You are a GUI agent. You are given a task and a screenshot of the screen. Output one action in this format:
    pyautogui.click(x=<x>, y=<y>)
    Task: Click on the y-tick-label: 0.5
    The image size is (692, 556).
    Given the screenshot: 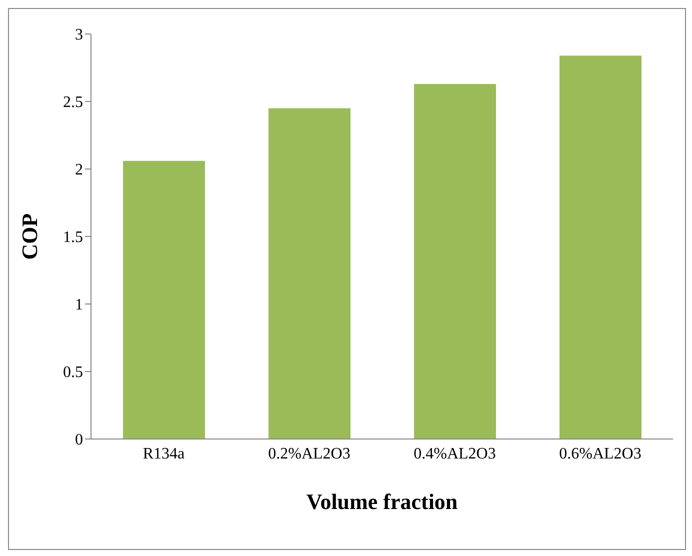 What is the action you would take?
    pyautogui.click(x=73, y=373)
    